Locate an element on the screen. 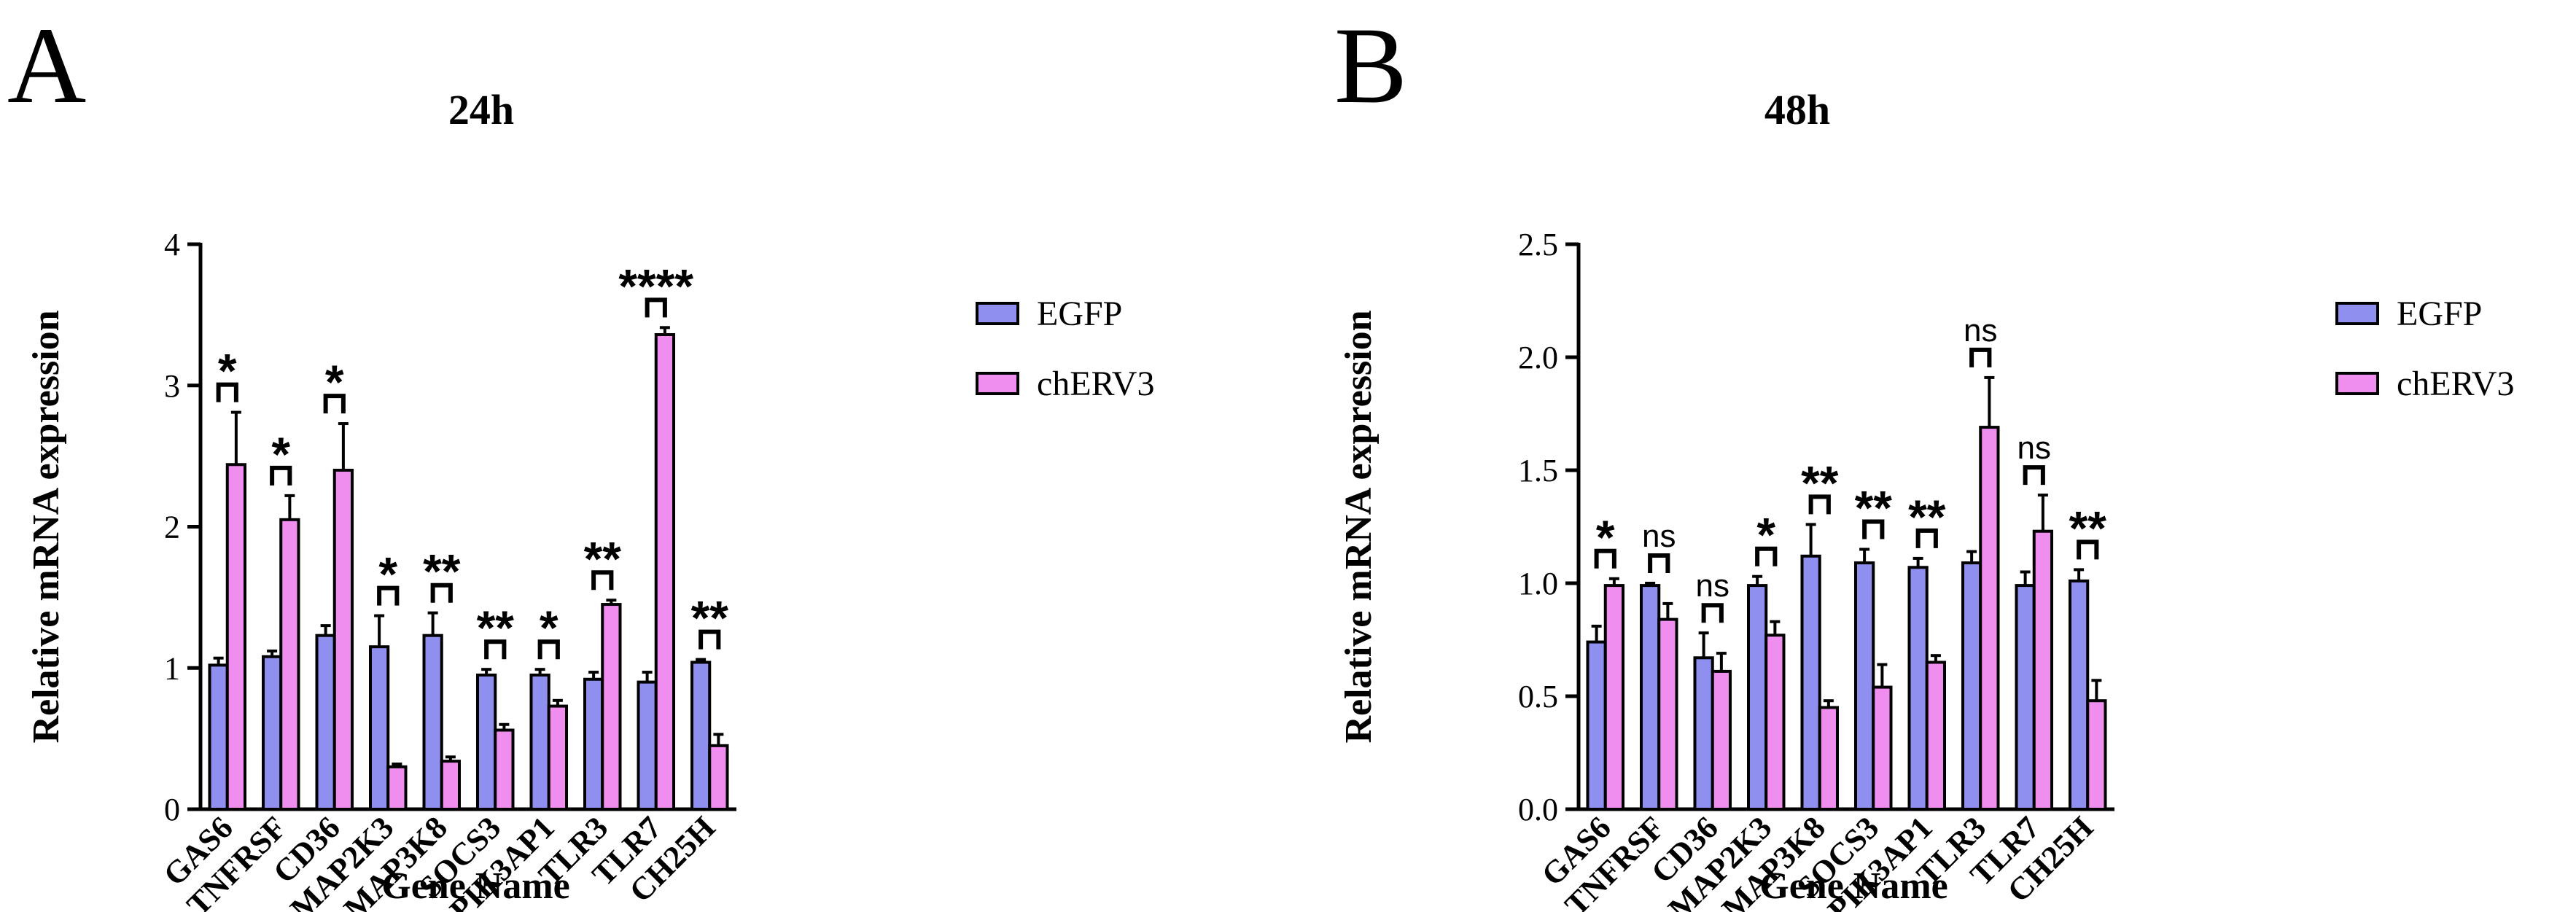 The width and height of the screenshot is (2576, 912). significance-label: **** is located at coordinates (655, 286).